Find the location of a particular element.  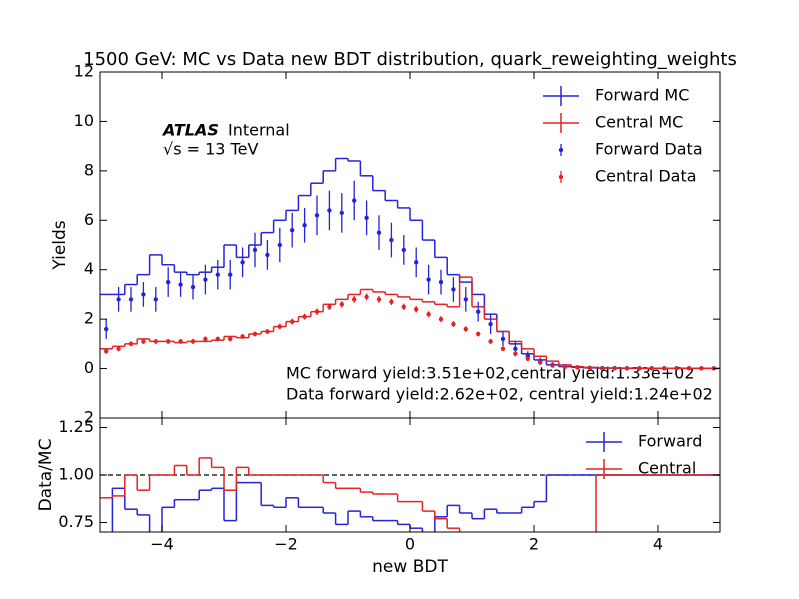

ratio-plot is located at coordinates (410, 494).